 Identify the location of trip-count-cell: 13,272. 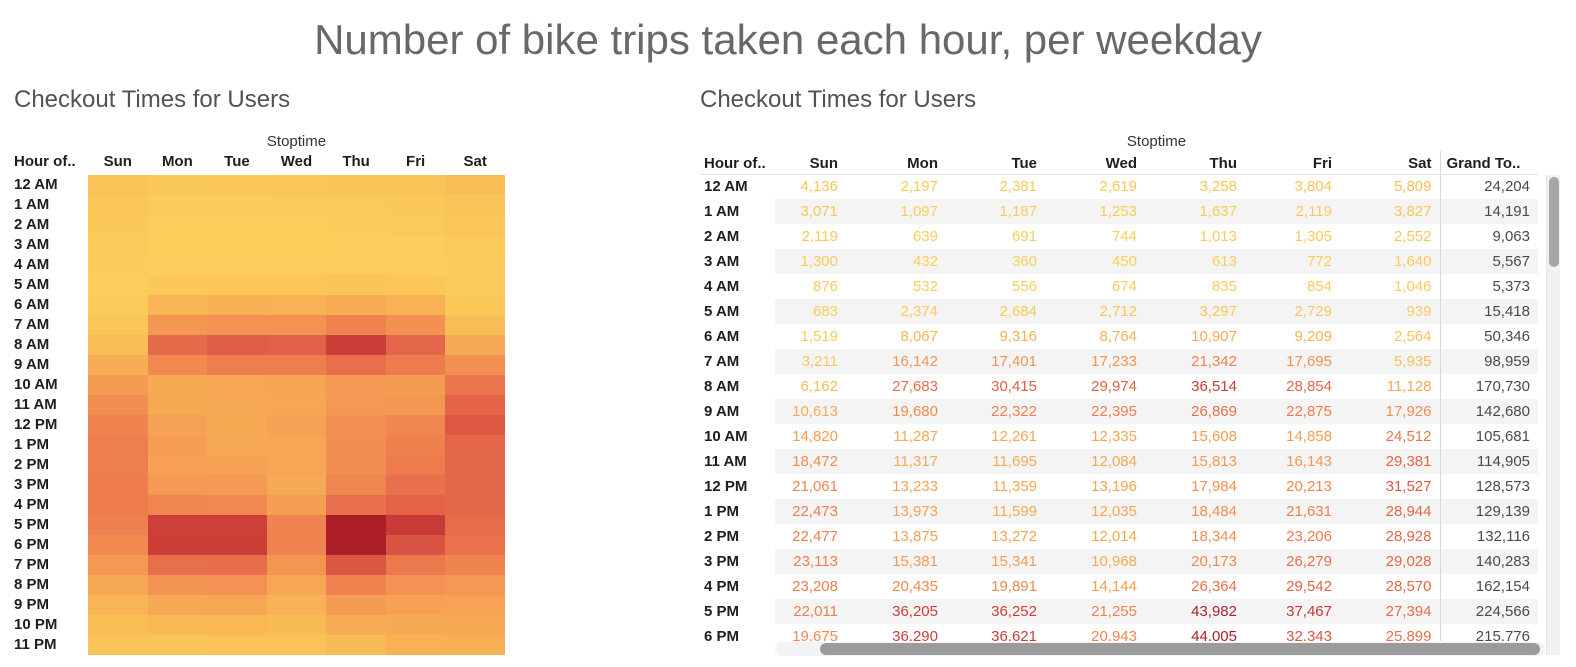
(1014, 536).